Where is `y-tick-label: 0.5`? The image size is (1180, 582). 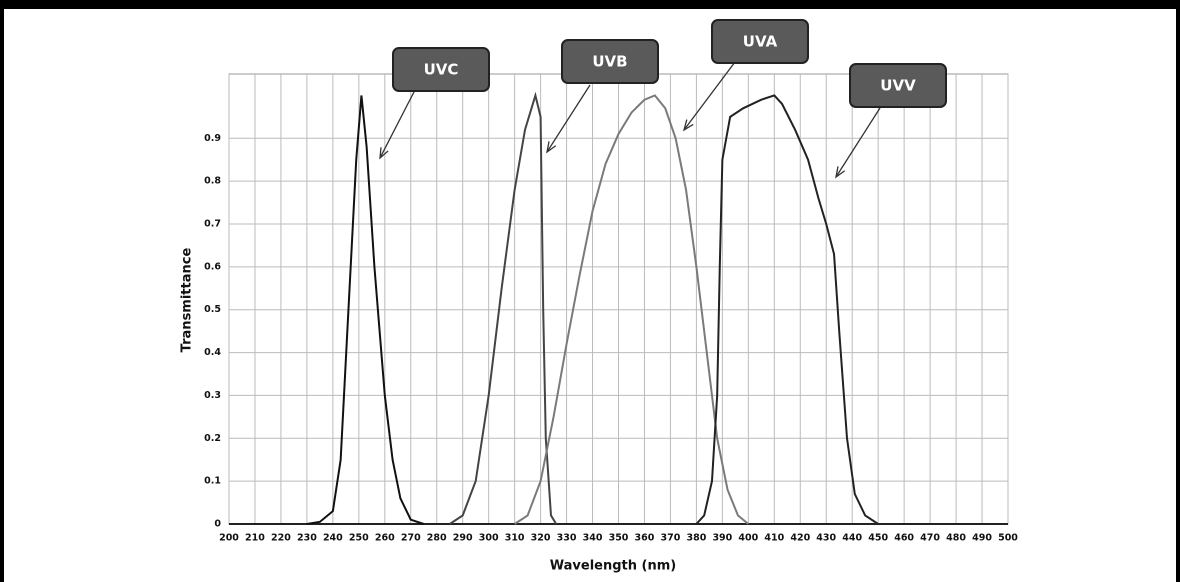
y-tick-label: 0.5 is located at coordinates (212, 309).